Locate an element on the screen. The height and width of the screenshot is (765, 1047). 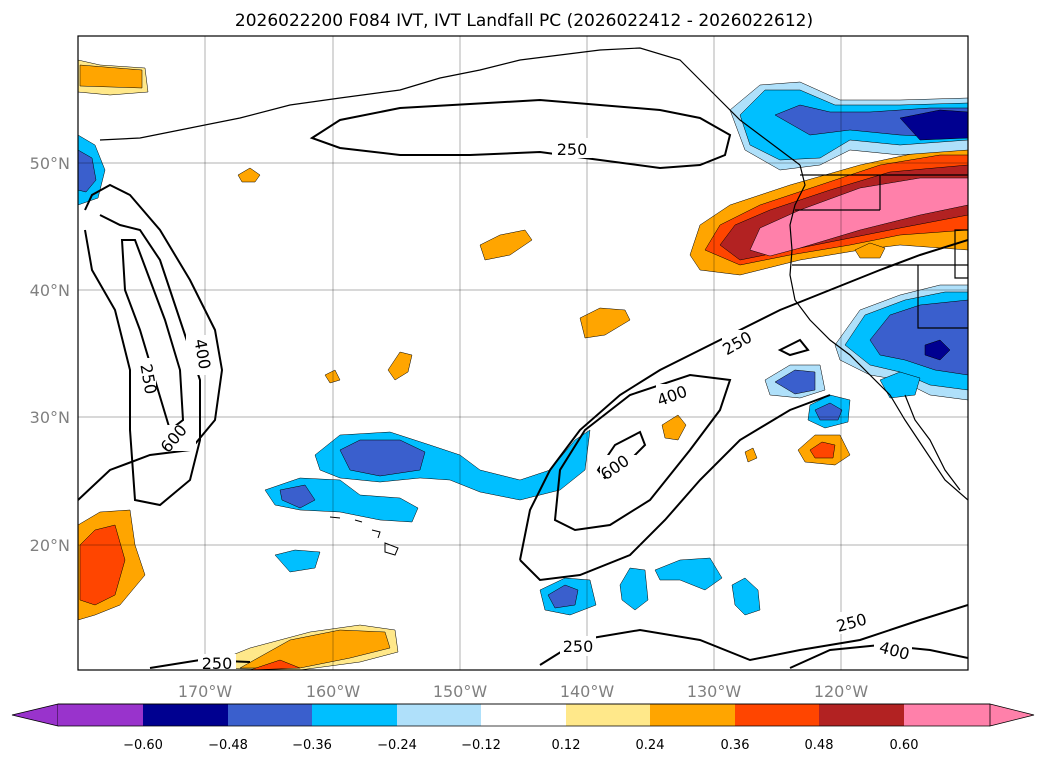
lat-label-20n: 20°N is located at coordinates (50, 545).